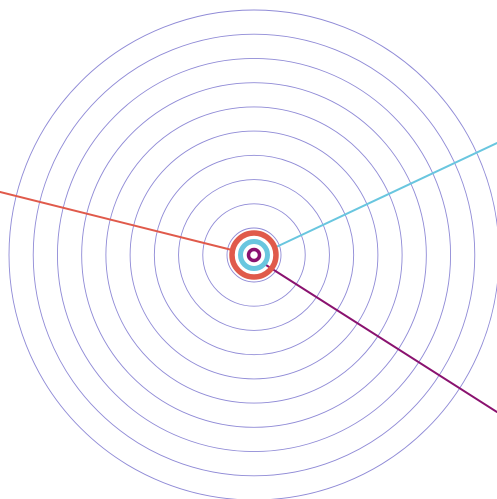 The image size is (497, 499). Describe the element at coordinates (385, 195) in the screenshot. I see `blue-line` at that location.